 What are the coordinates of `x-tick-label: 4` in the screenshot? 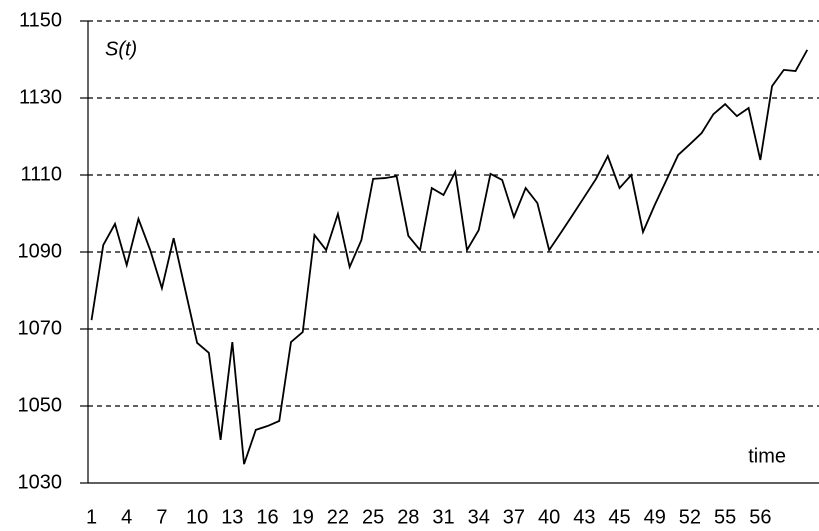 It's located at (126, 517).